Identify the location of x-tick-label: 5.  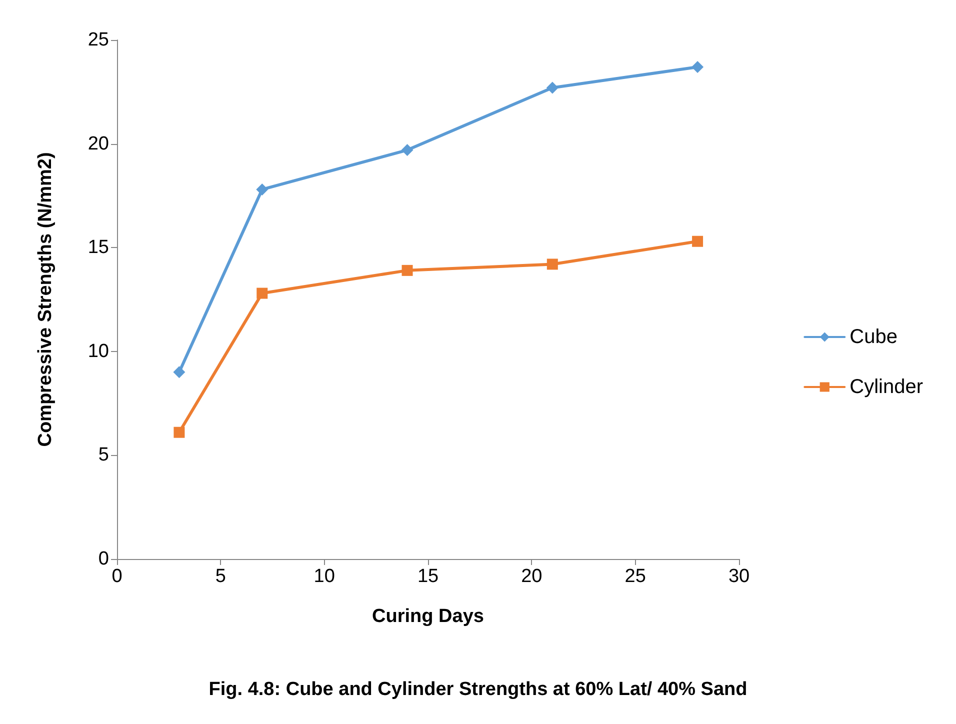
(220, 576).